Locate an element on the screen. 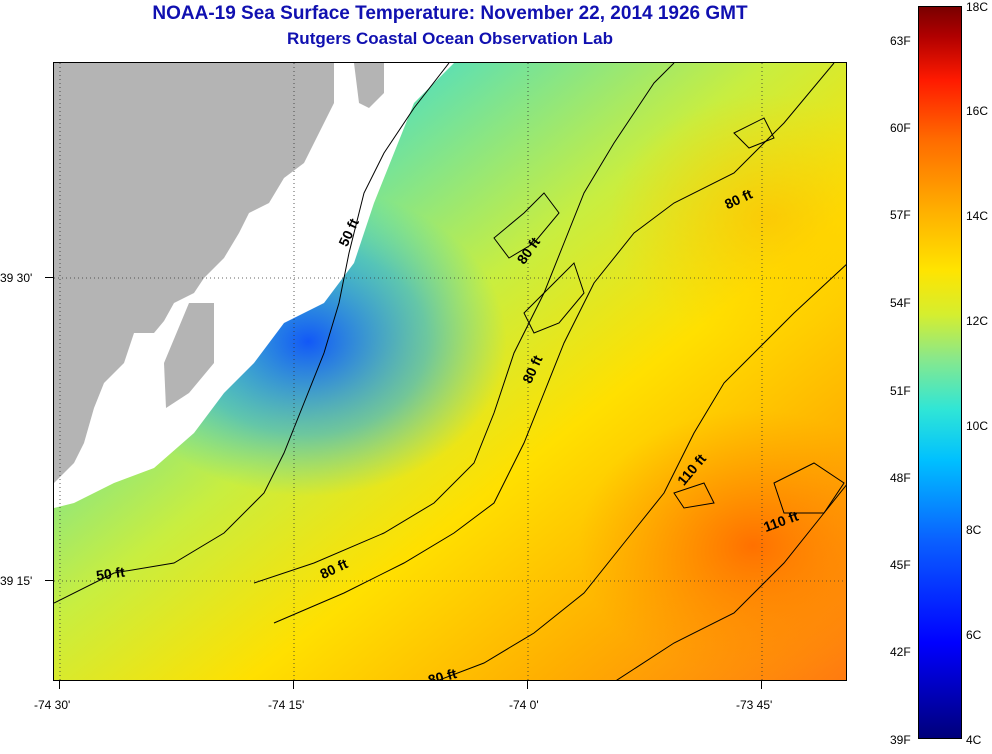 The image size is (992, 754). colorbar-f-label: 45F is located at coordinates (900, 565).